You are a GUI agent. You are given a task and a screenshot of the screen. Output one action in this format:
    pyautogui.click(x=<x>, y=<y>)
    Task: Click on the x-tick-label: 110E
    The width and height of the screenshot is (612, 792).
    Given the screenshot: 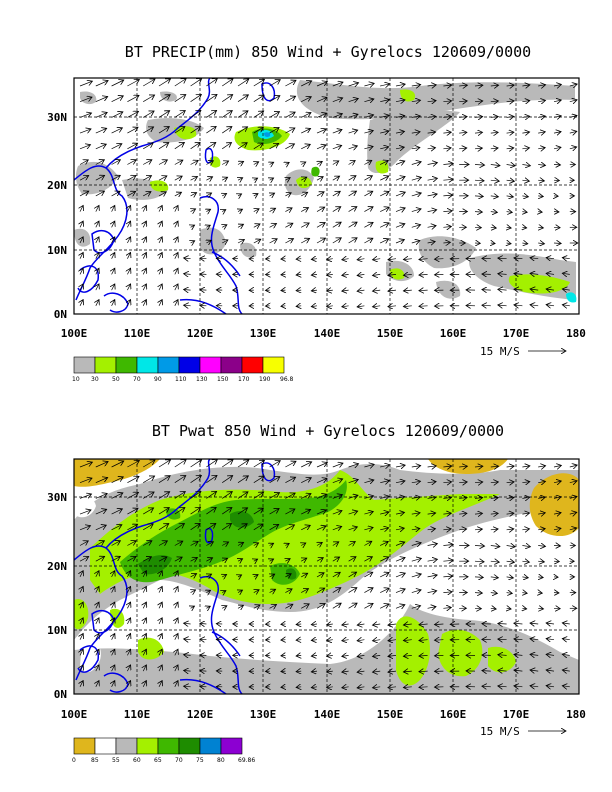 What is the action you would take?
    pyautogui.click(x=137, y=714)
    